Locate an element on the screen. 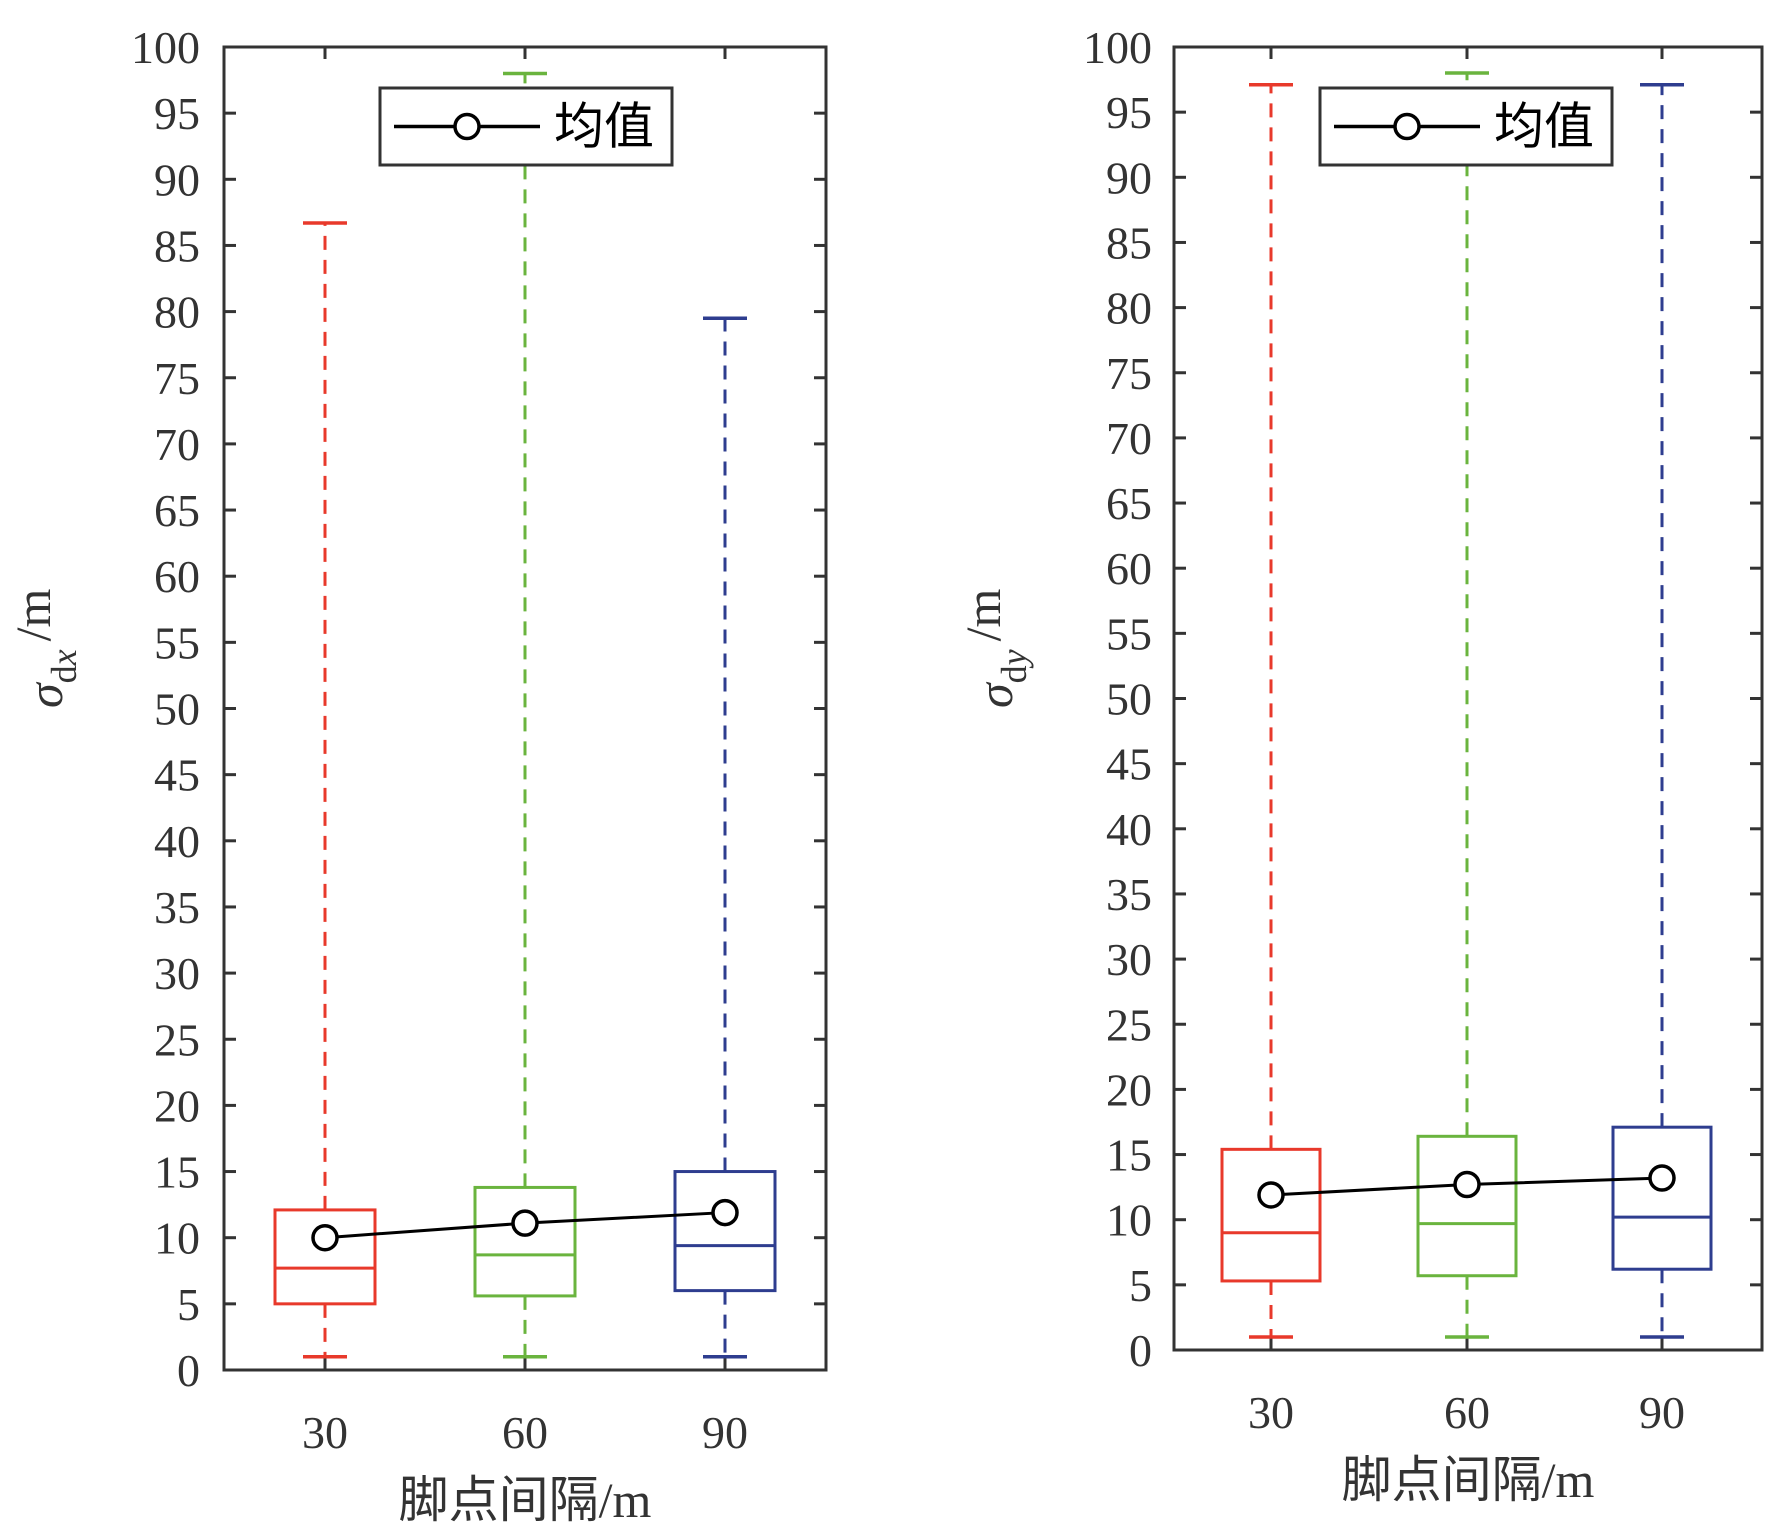  y-axis-title-subscript-var: x is located at coordinates (64, 657).